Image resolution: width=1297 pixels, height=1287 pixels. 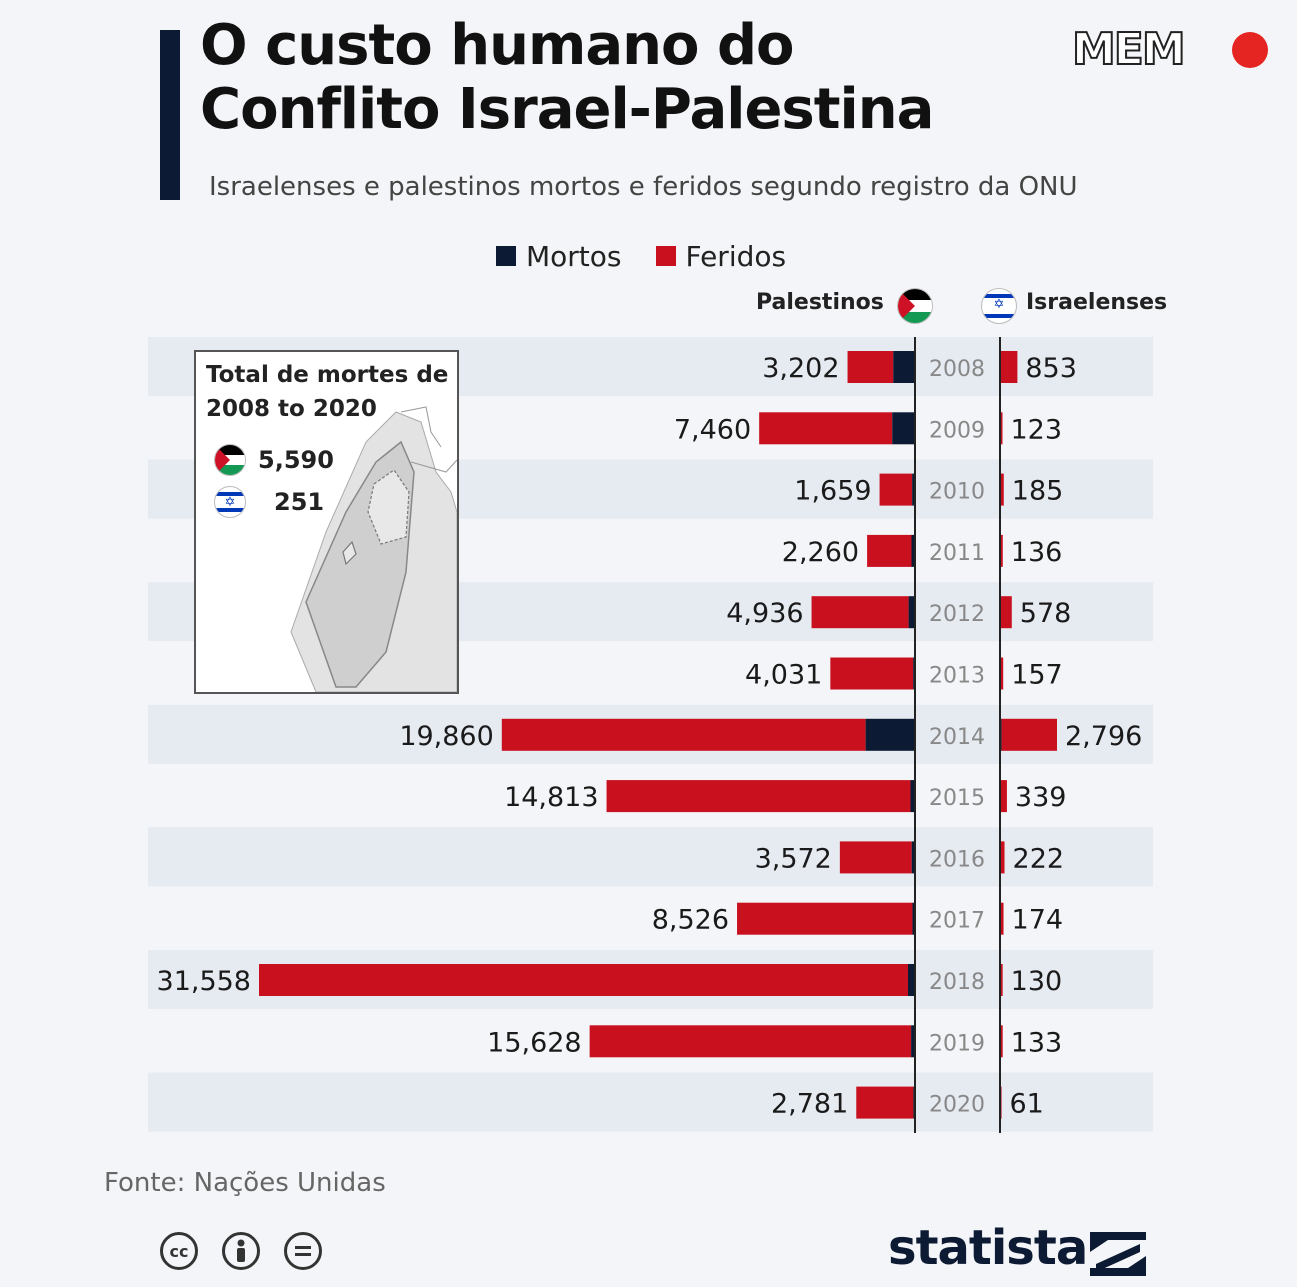 What do you see at coordinates (820, 552) in the screenshot?
I see `label-palestinians-total: 2,260` at bounding box center [820, 552].